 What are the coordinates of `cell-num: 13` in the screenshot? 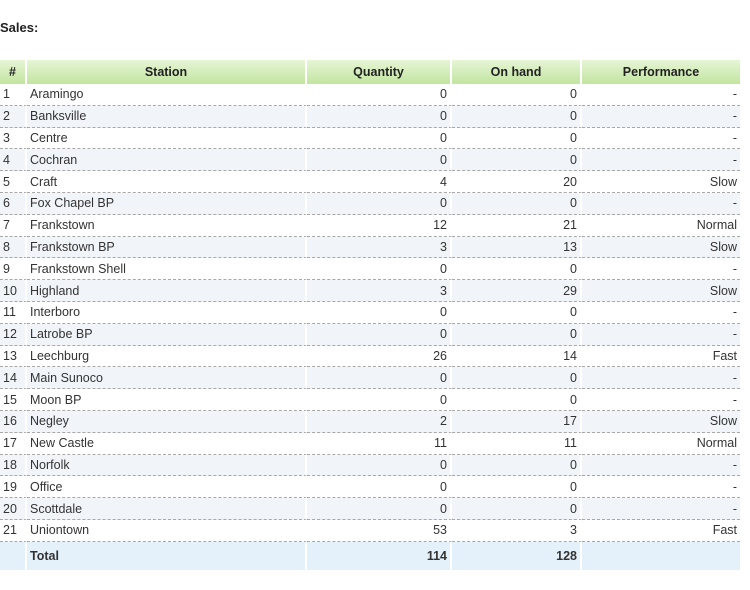 It's located at (13, 356).